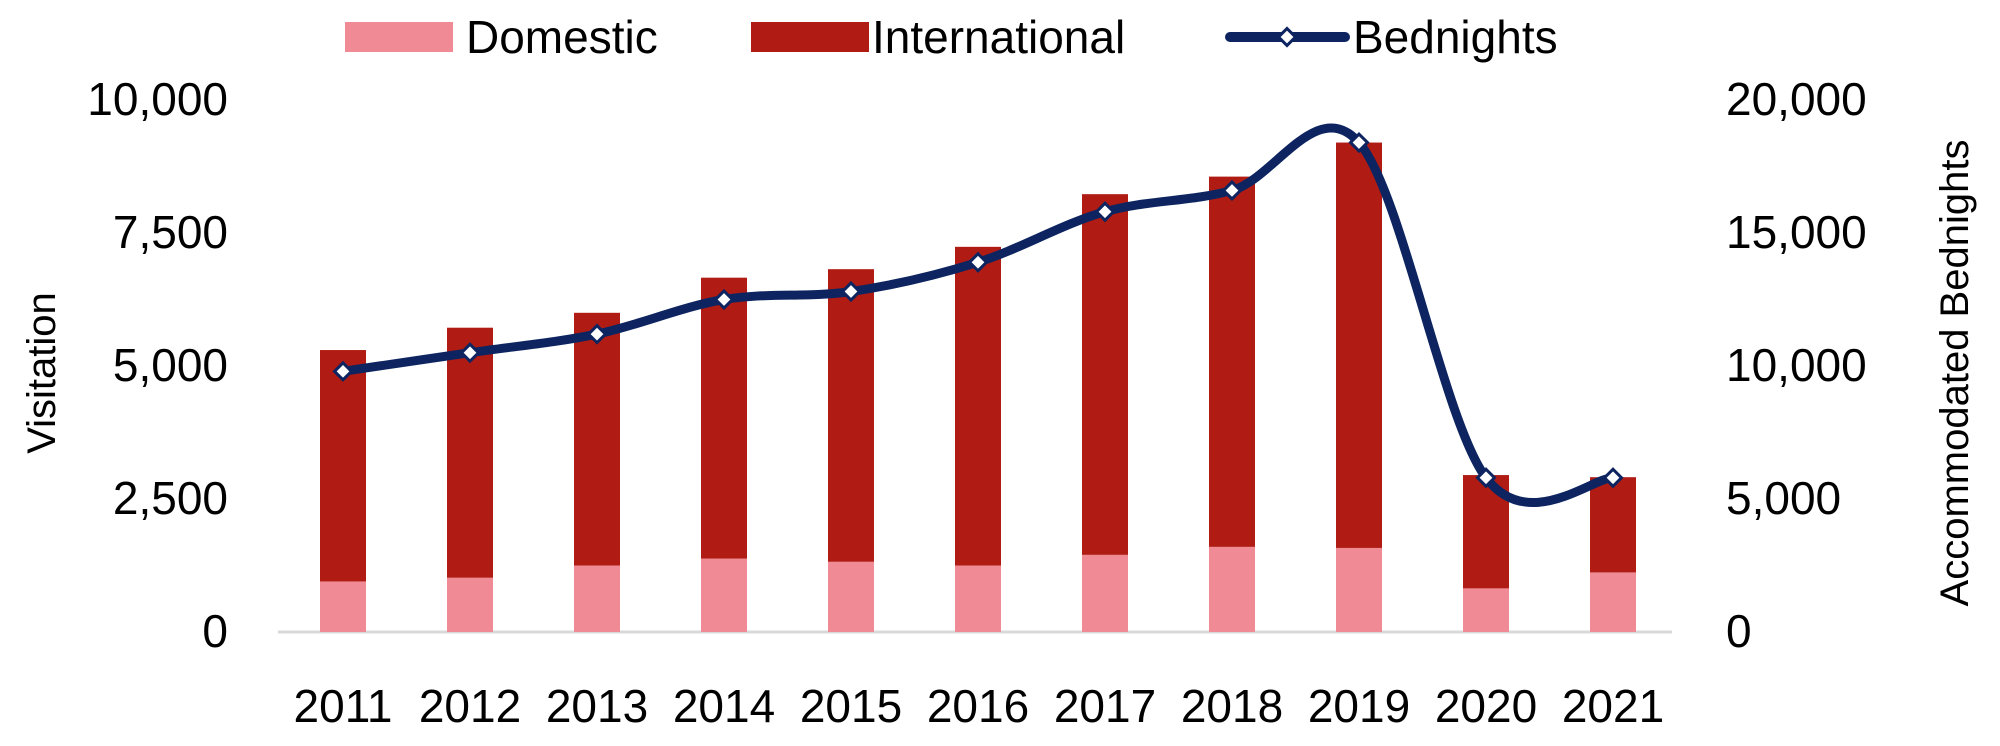  I want to click on right-axis-ticks: 0 5,000 10,000 15,000 20,000, so click(1796, 365).